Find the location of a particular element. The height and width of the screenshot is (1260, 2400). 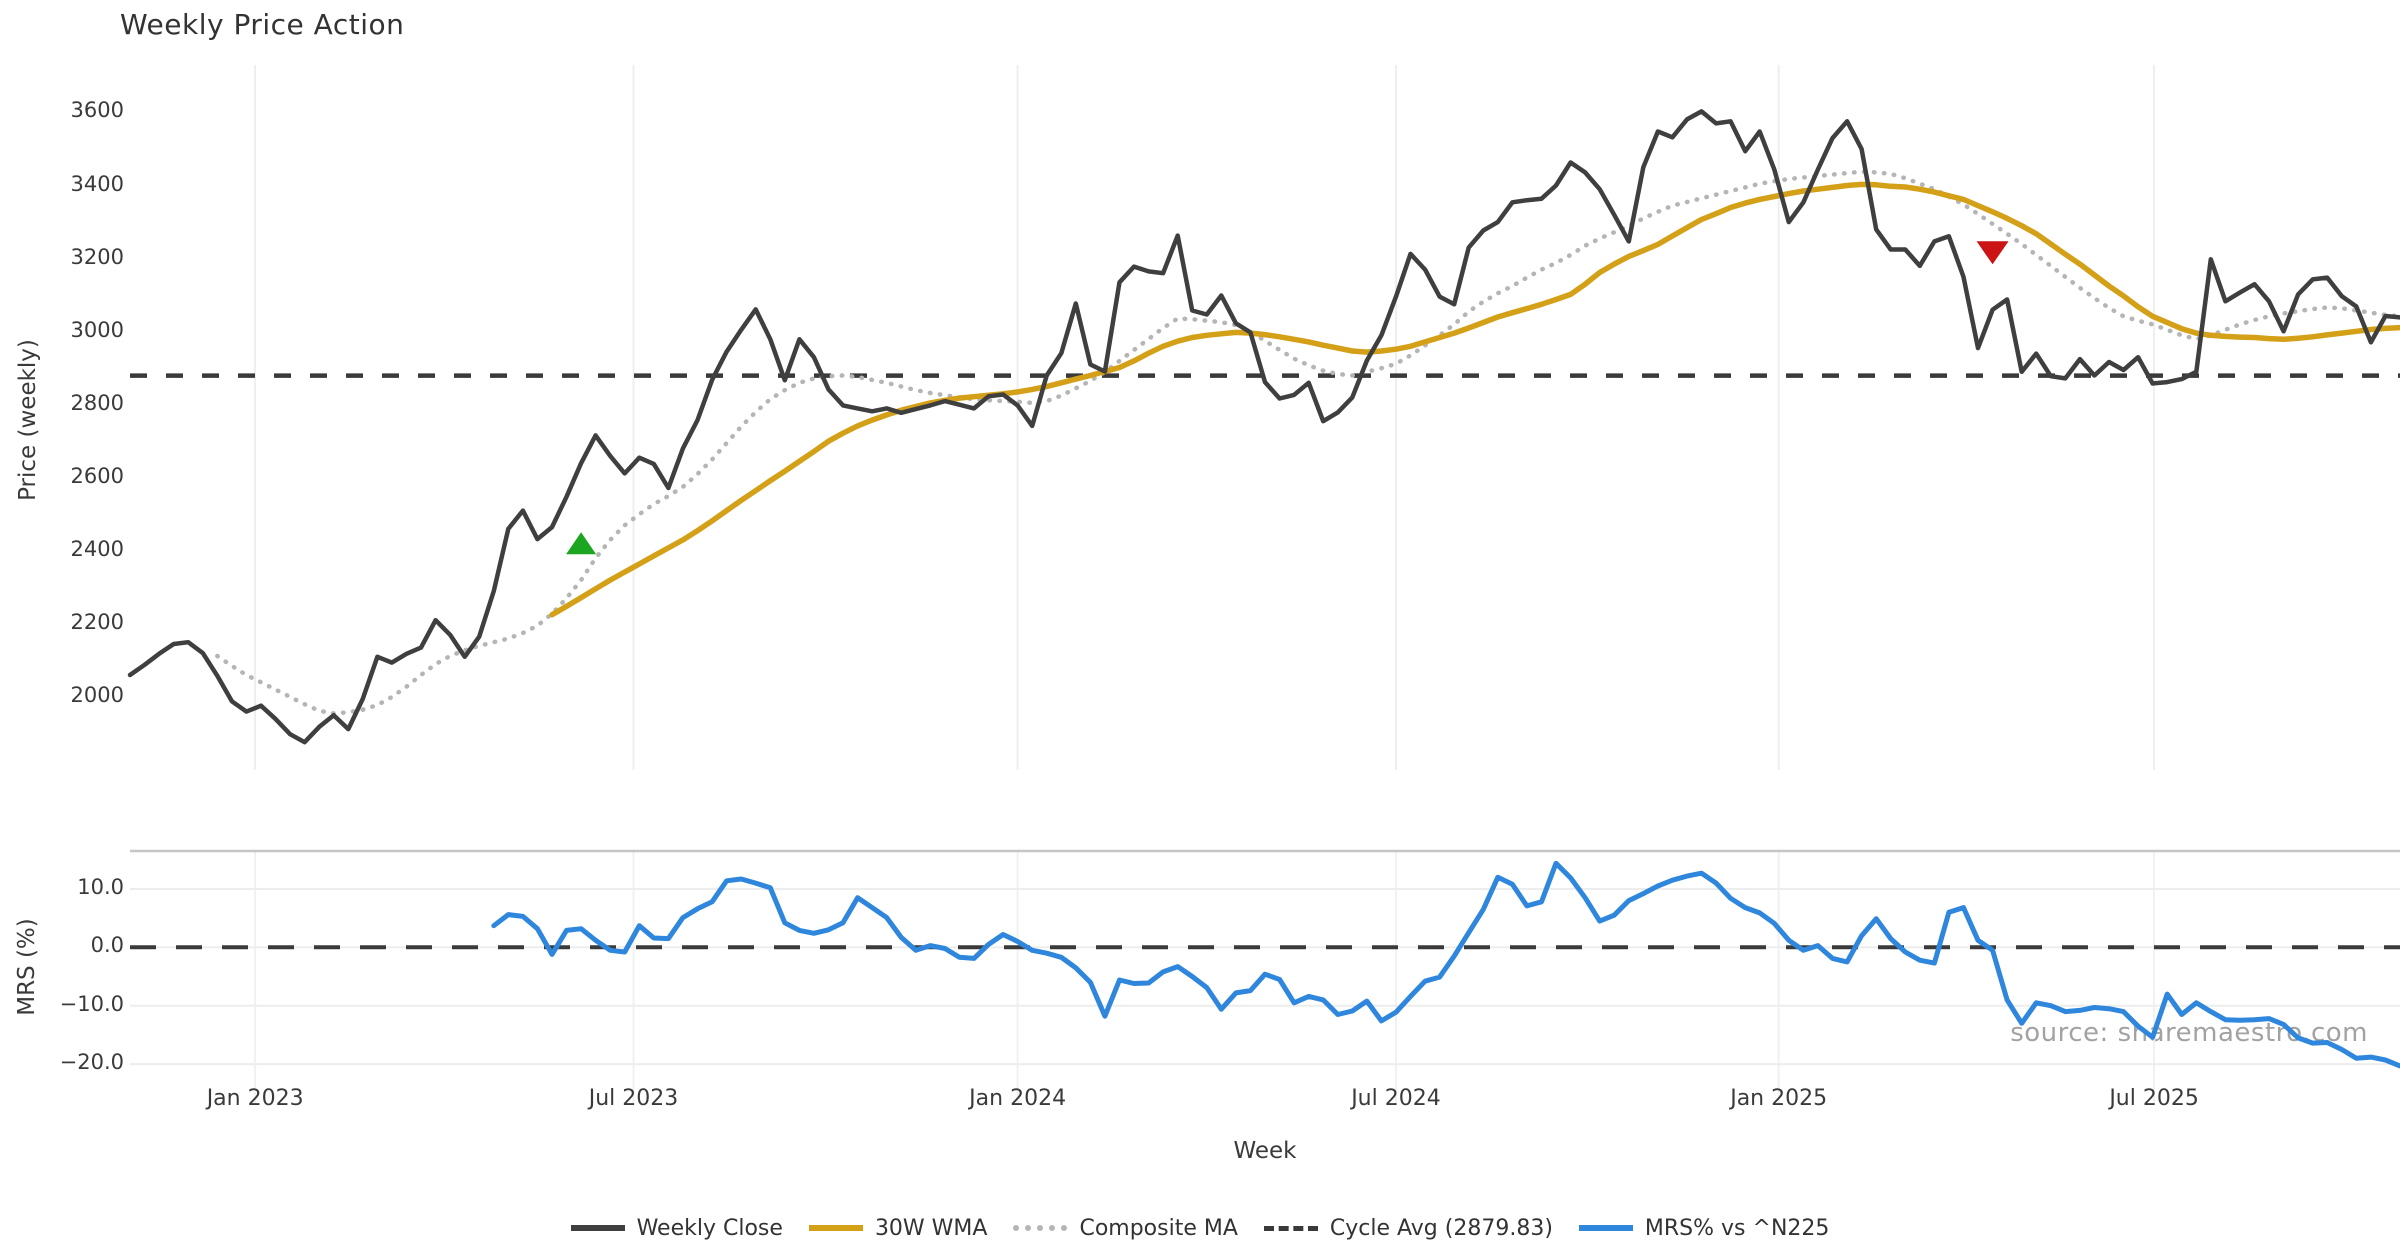

legend-item-mrs: MRS% vs ^N225 is located at coordinates (1704, 1228).